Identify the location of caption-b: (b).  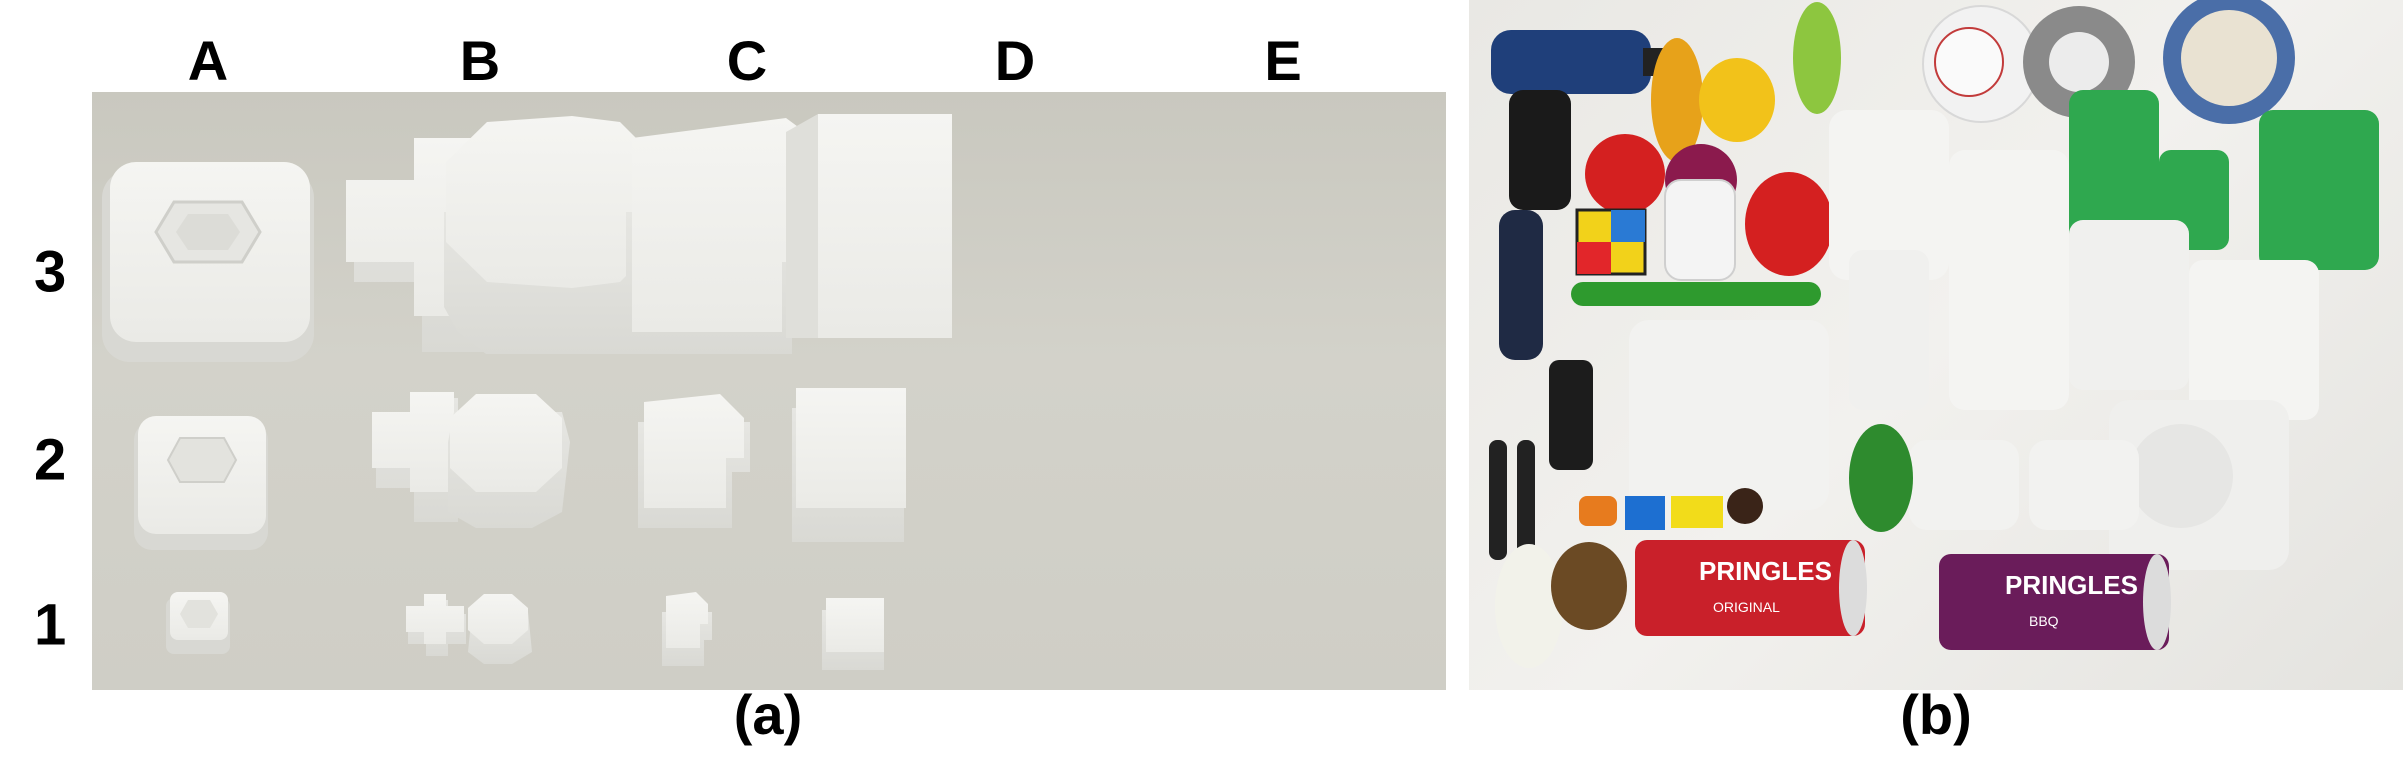
(1936, 714).